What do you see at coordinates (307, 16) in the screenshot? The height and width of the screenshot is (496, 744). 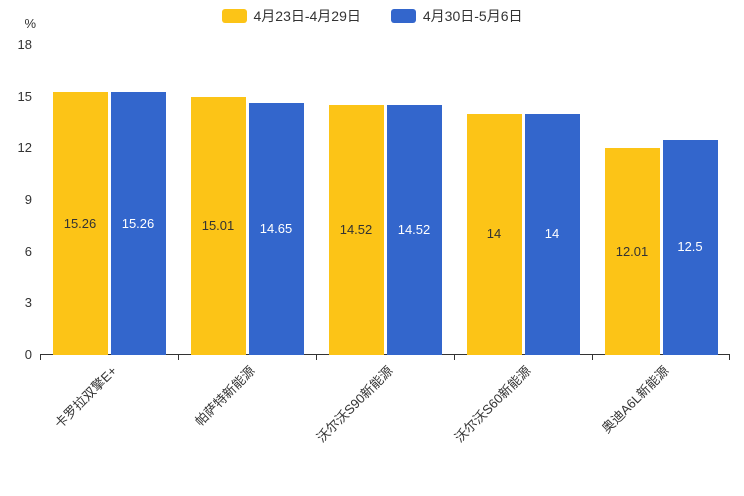 I see `legend-label: 4月23日-4月29日` at bounding box center [307, 16].